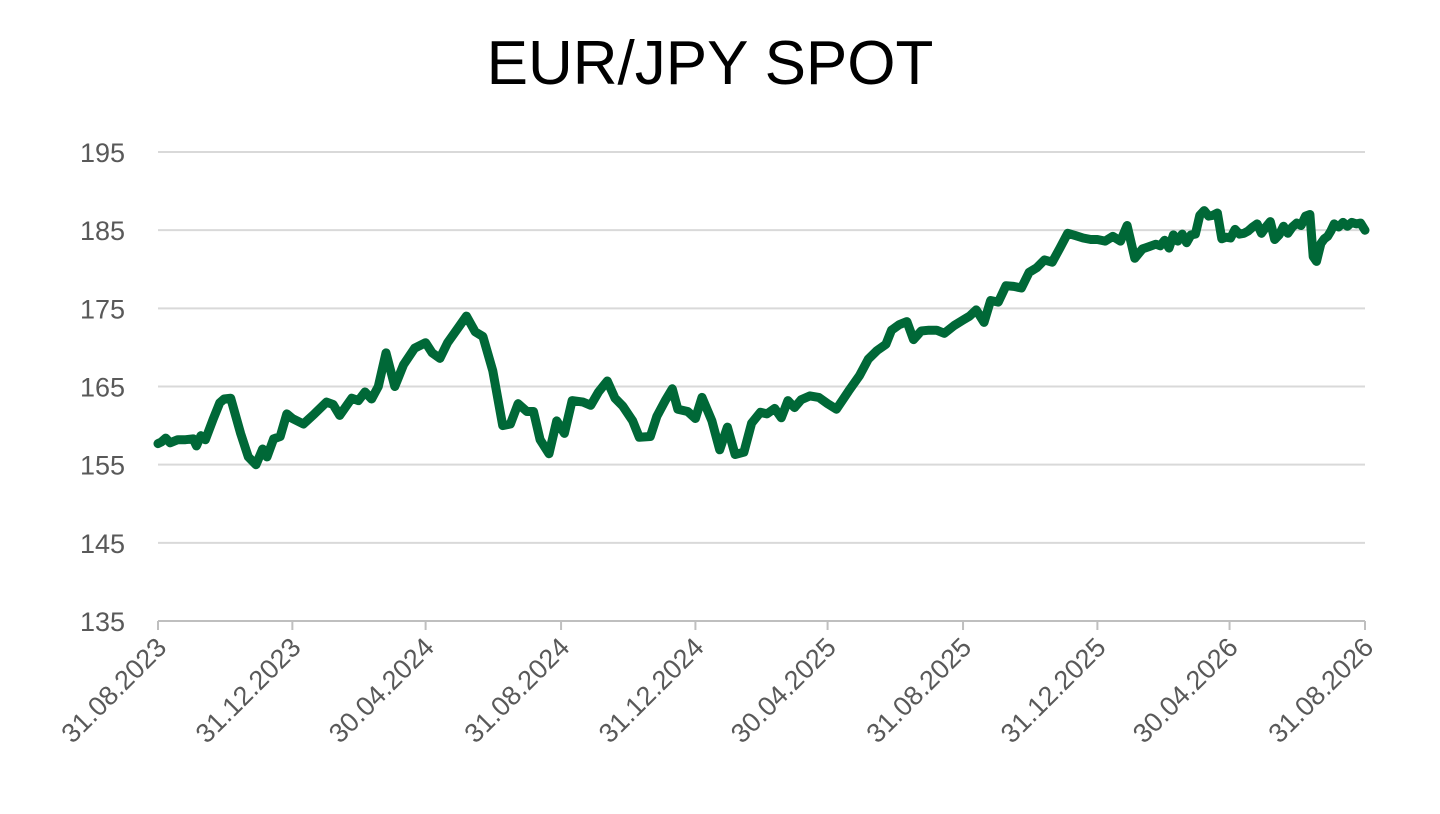 The width and height of the screenshot is (1440, 814). What do you see at coordinates (517, 690) in the screenshot?
I see `x-tick-label: 31.08.2024` at bounding box center [517, 690].